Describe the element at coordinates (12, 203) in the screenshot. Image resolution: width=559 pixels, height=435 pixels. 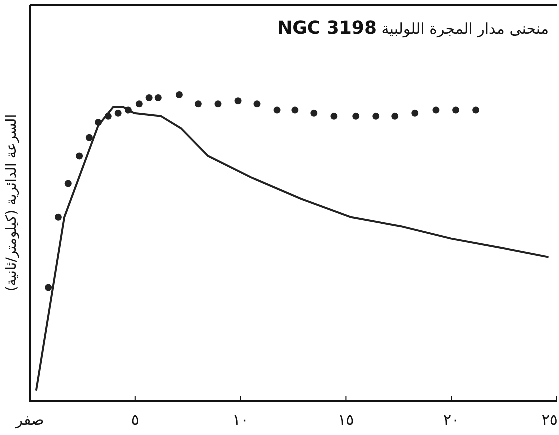
I see `y-axis-title: السرعة الدائرية (كيلومتر/ثانية)` at that location.